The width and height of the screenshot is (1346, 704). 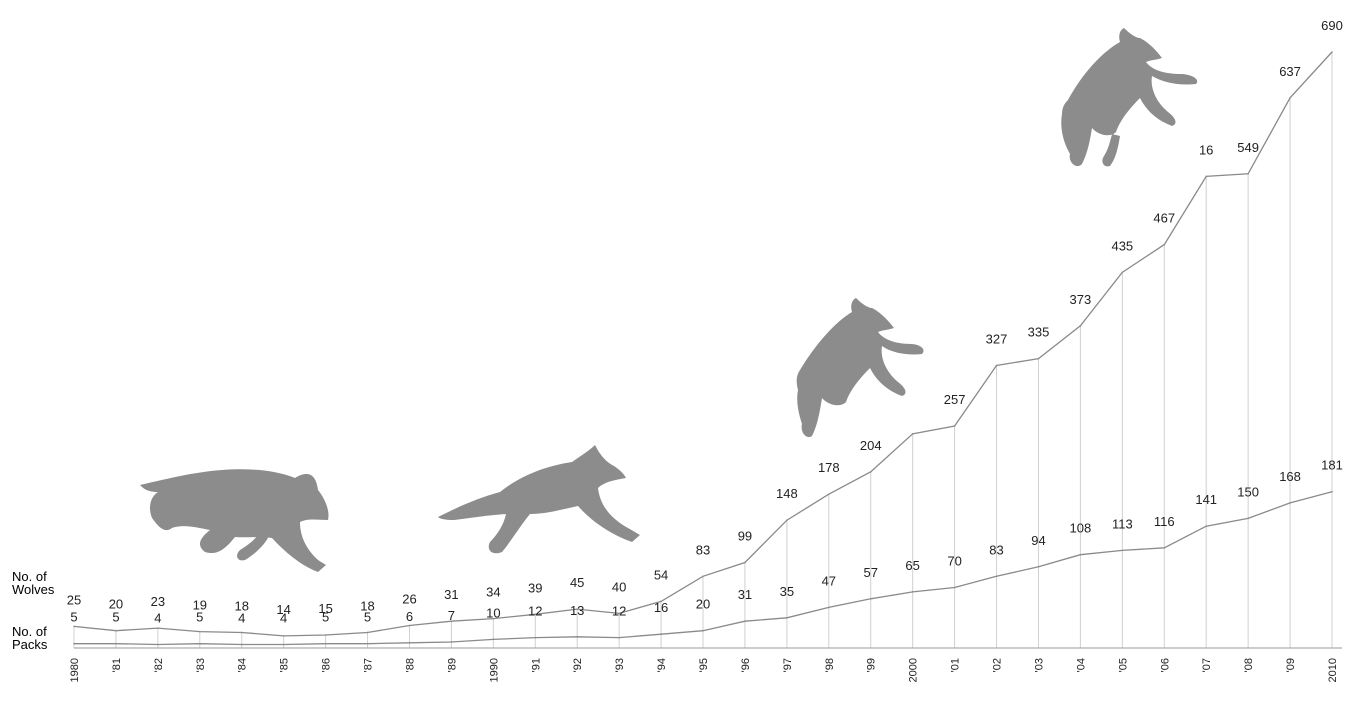 What do you see at coordinates (998, 665) in the screenshot?
I see `x-tick-label: '02` at bounding box center [998, 665].